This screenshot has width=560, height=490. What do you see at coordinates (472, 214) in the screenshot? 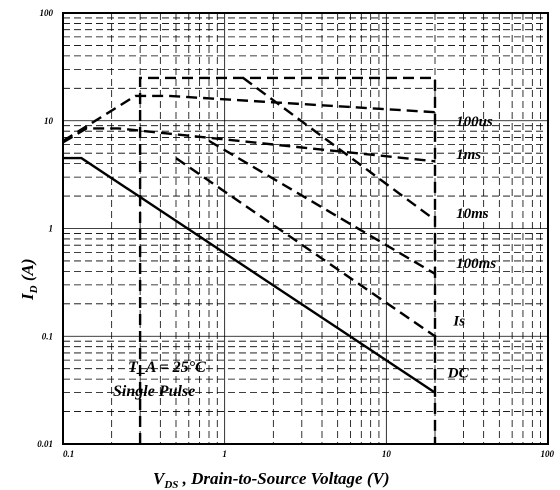
I see `curve-label: 10ms` at bounding box center [472, 214].